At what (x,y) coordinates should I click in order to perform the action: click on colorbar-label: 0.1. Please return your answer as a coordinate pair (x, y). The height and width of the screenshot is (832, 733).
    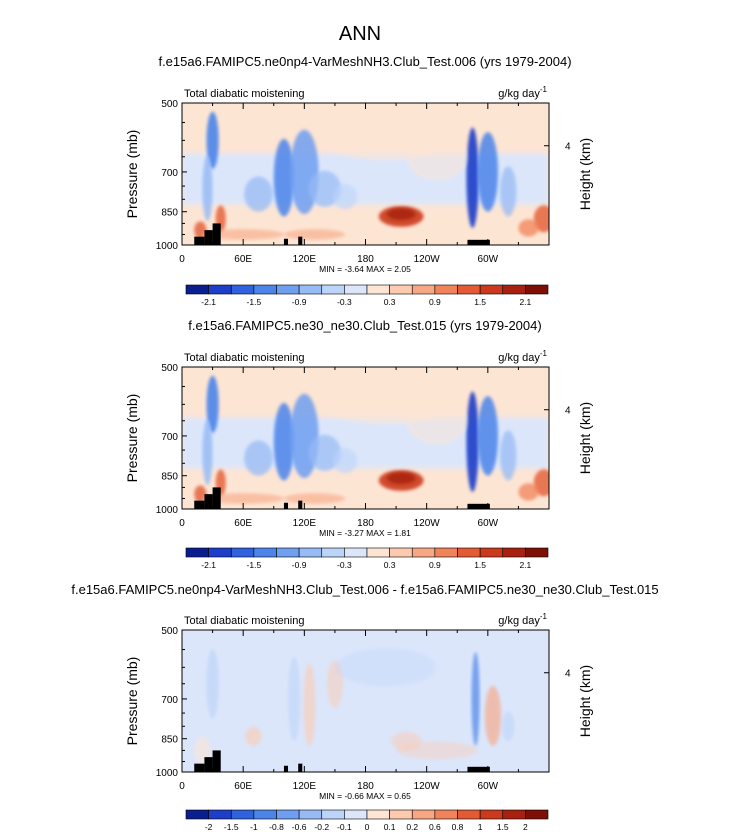
    Looking at the image, I should click on (390, 827).